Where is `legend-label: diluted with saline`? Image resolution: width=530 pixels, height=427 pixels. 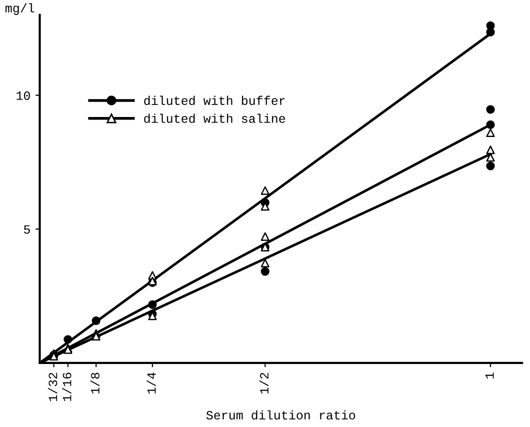
legend-label: diluted with saline is located at coordinates (215, 118).